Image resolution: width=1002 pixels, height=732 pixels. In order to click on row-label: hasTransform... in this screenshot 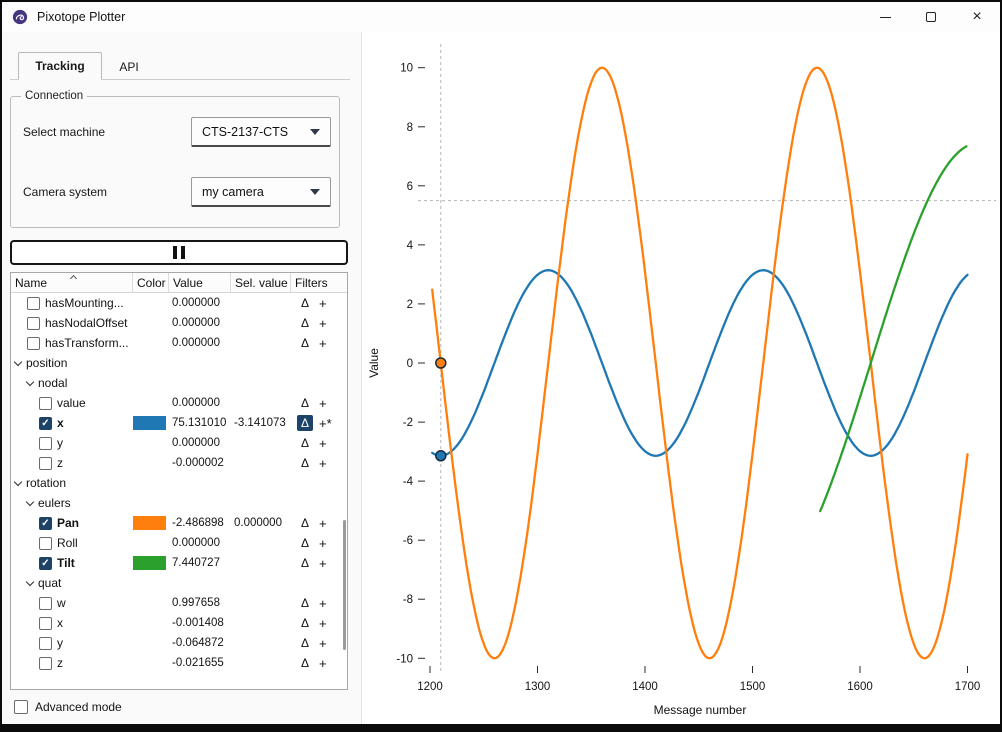, I will do `click(87, 343)`.